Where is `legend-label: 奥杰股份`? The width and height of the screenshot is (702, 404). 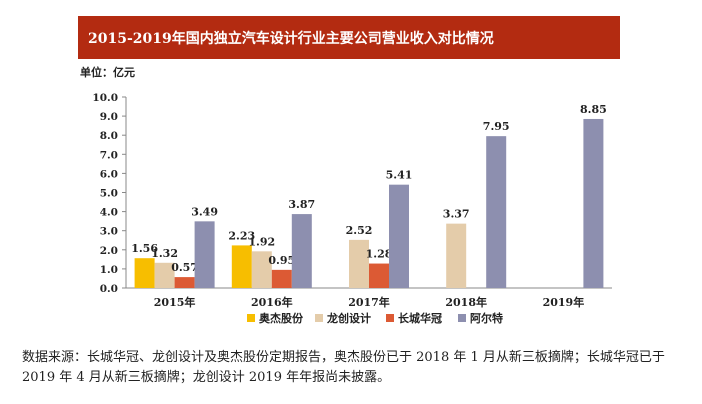
legend-label: 奥杰股份 is located at coordinates (281, 318).